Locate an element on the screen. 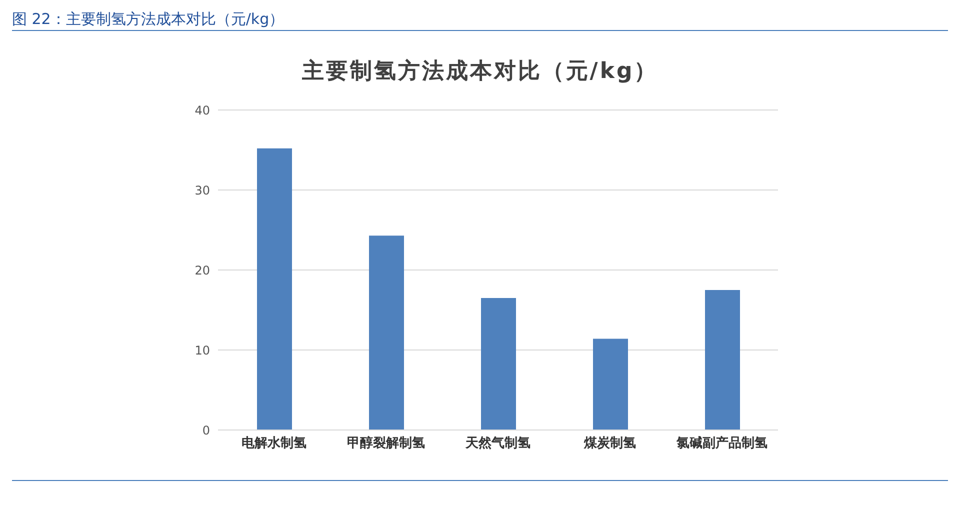 The width and height of the screenshot is (960, 518). y-tick-label: 20 is located at coordinates (202, 270).